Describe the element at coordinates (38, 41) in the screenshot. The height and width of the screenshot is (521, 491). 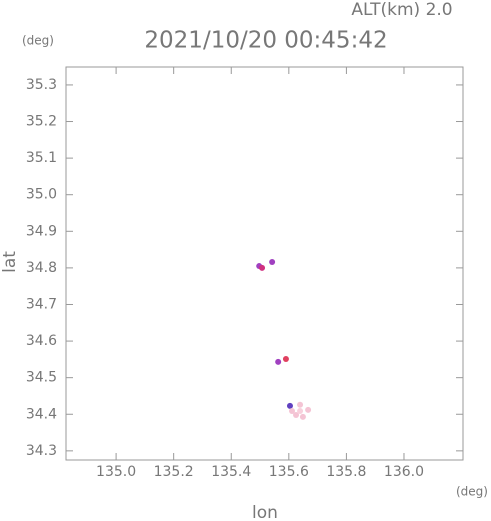
I see `y-unit: (deg)` at that location.